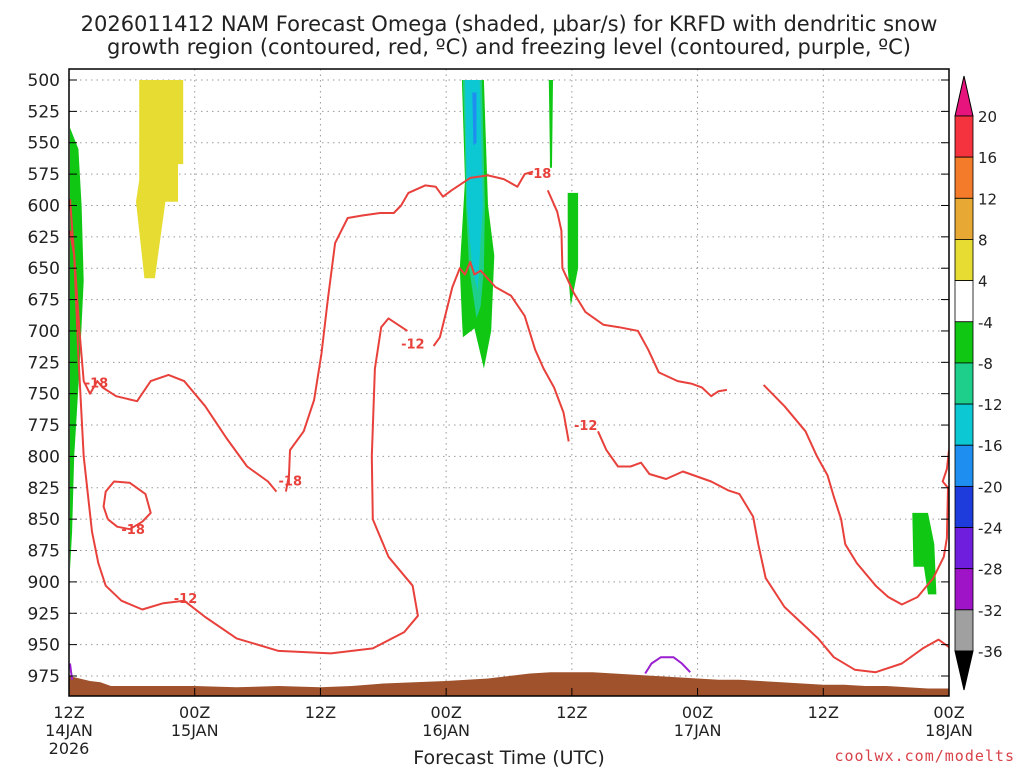 This screenshot has width=1024, height=768. Describe the element at coordinates (949, 730) in the screenshot. I see `x-tick-label: 18JAN` at that location.